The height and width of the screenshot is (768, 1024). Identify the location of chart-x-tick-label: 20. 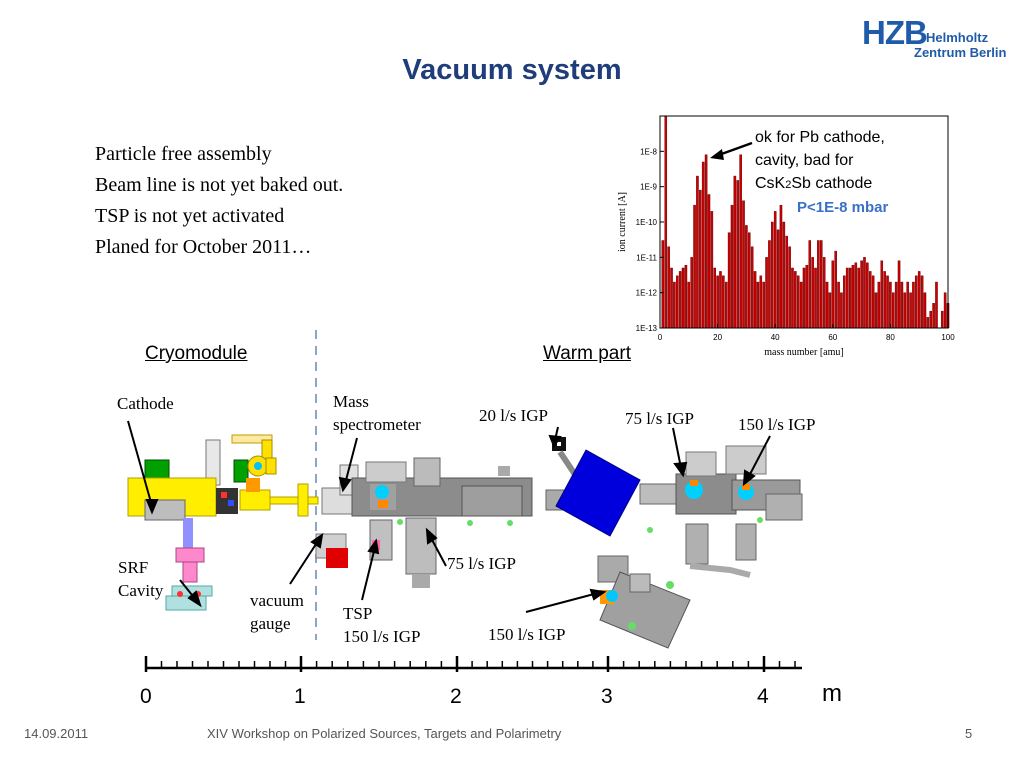
(717, 337).